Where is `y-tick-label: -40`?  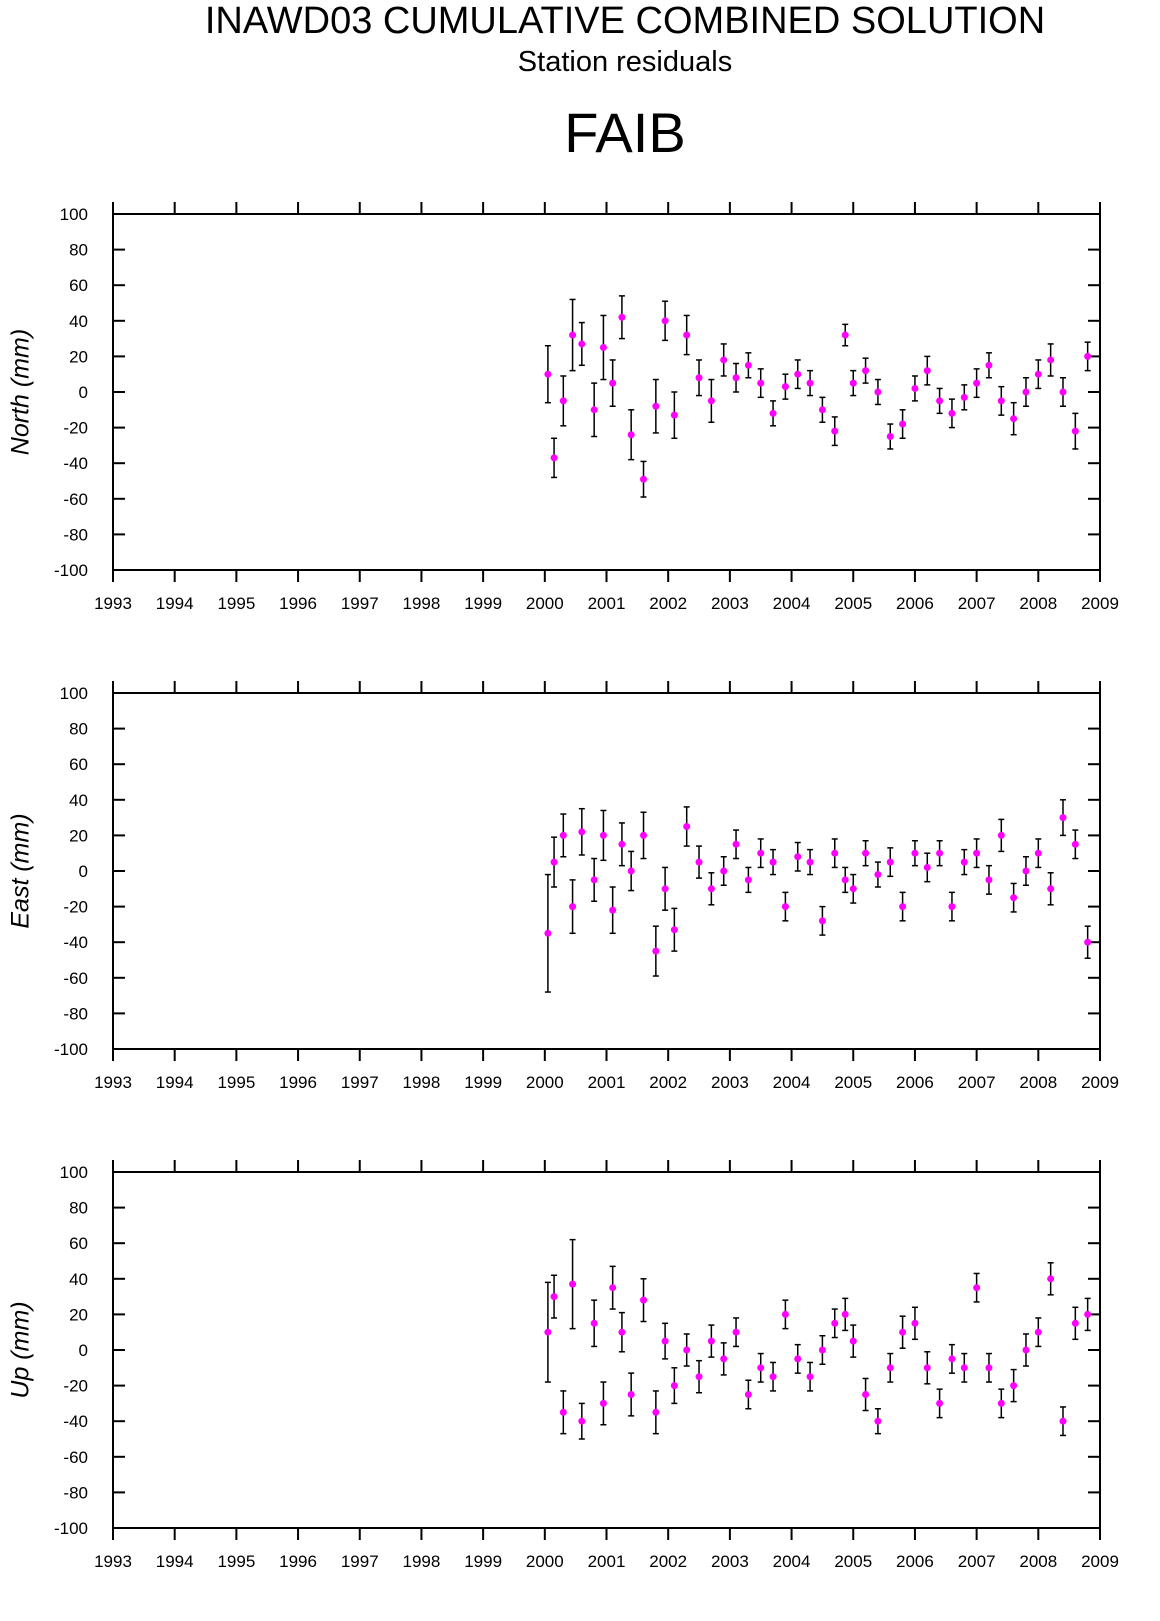 y-tick-label: -40 is located at coordinates (75, 942).